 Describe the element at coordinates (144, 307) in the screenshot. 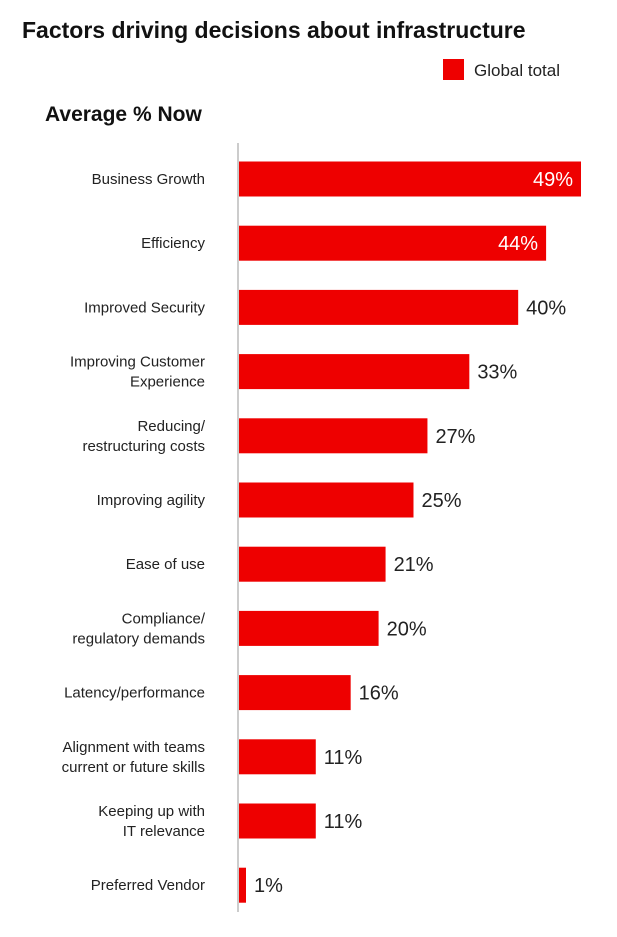

I see `category-label: Improved Security` at that location.